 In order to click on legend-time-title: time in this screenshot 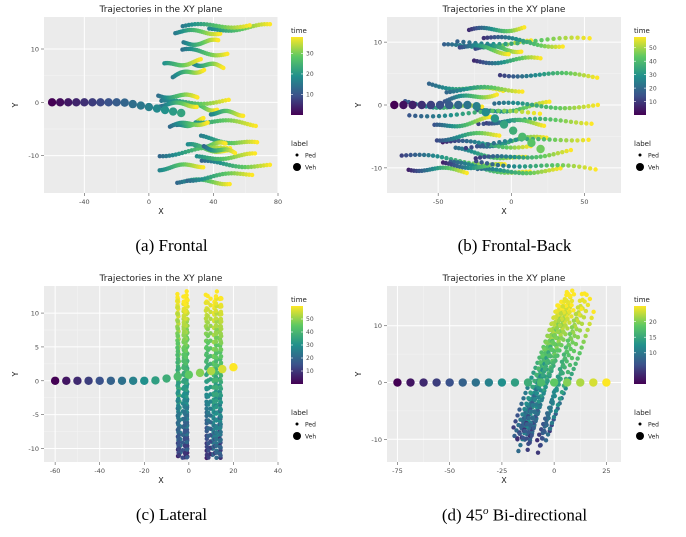, I will do `click(642, 31)`.